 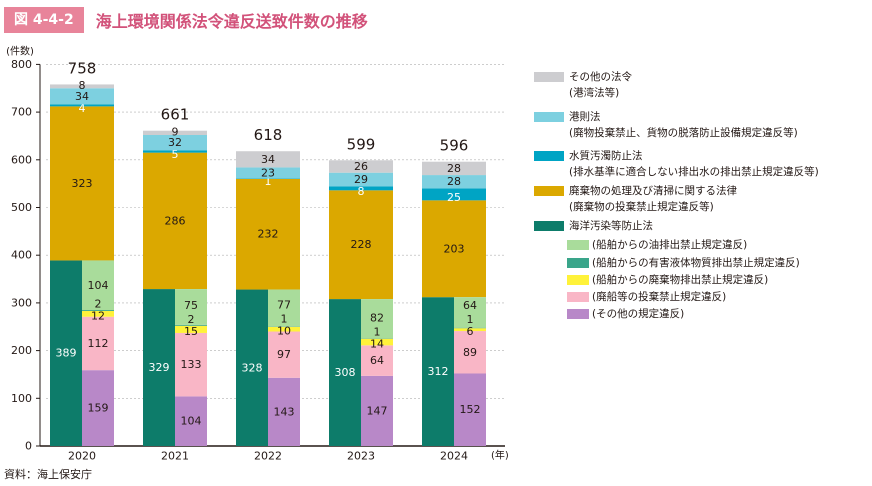 What do you see at coordinates (683, 132) in the screenshot?
I see `legend-sublabel: (廃物投棄禁止、貨物の脱落防止設備規定違反等)` at bounding box center [683, 132].